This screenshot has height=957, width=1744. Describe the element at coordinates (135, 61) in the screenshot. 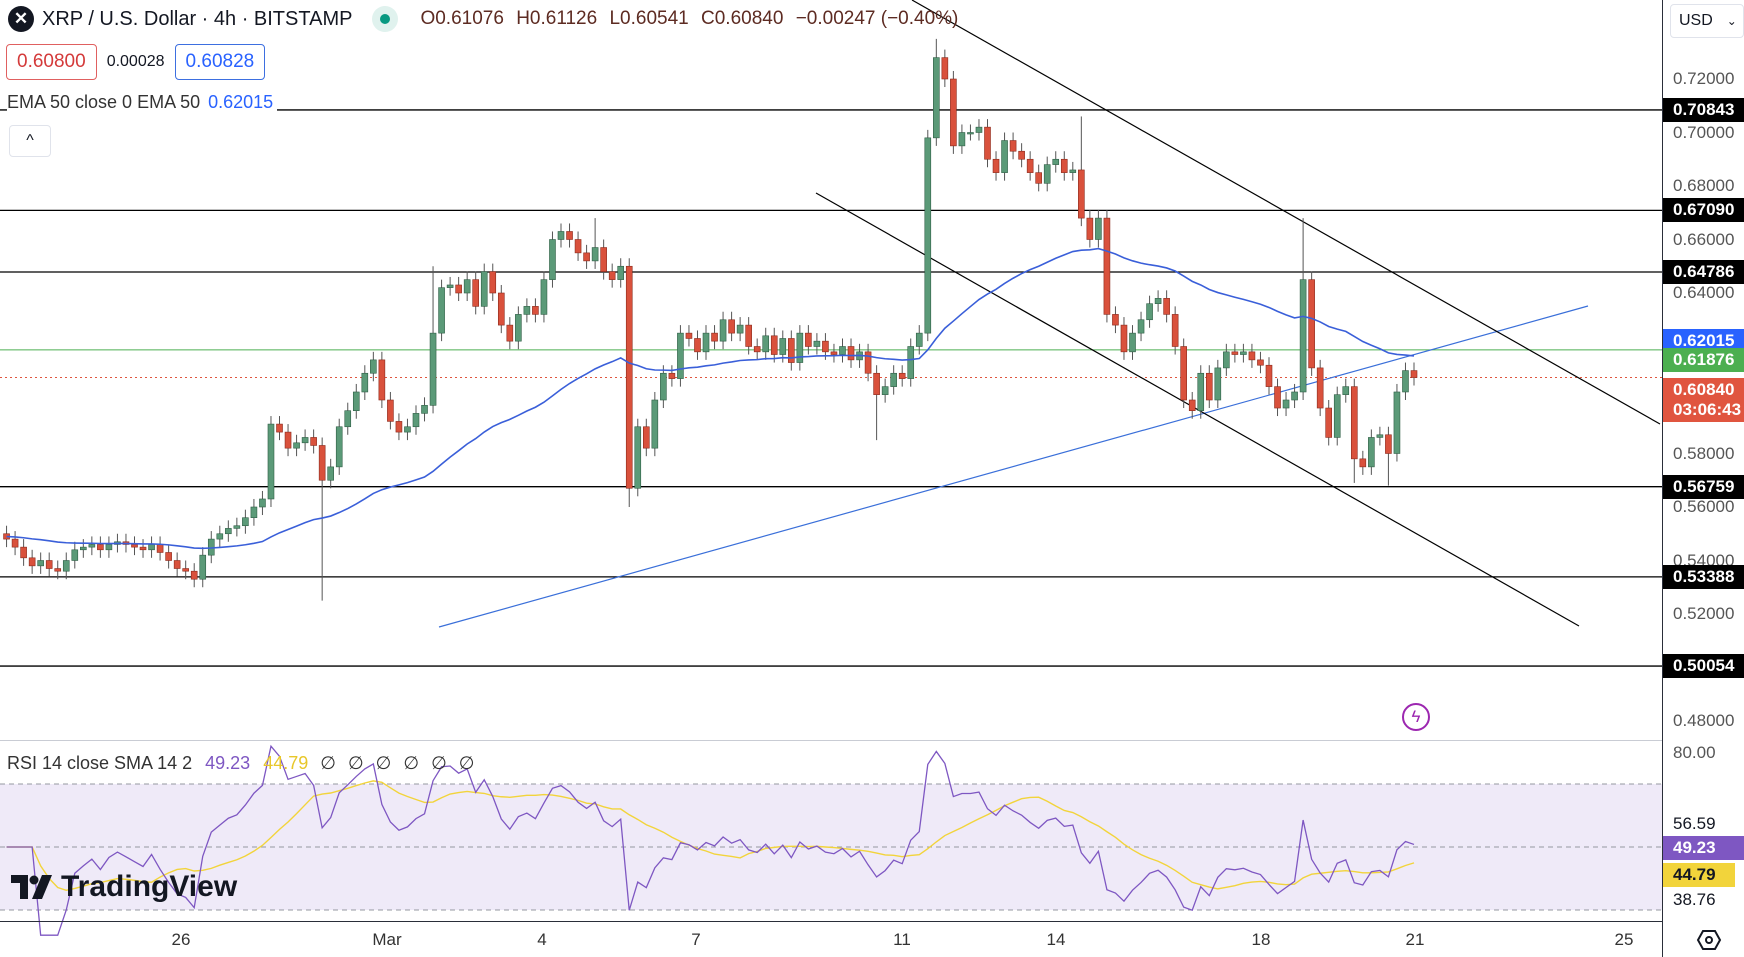

I see `spread-value: 0.00028` at that location.